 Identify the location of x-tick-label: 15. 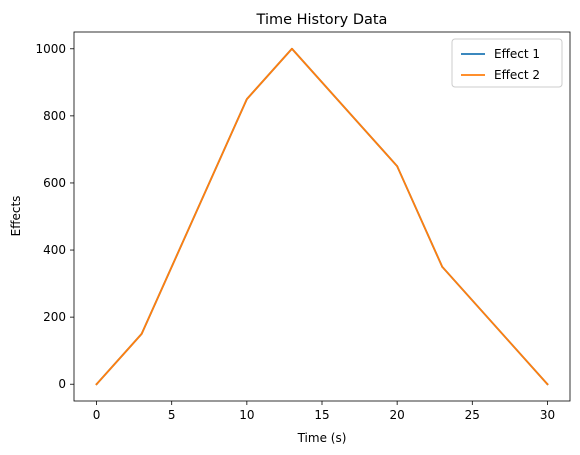
(321, 415).